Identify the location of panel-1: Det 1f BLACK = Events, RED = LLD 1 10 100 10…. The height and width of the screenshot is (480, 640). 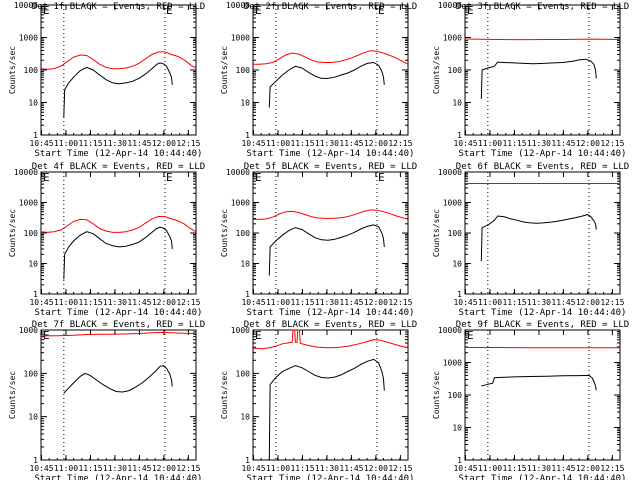
(106, 80).